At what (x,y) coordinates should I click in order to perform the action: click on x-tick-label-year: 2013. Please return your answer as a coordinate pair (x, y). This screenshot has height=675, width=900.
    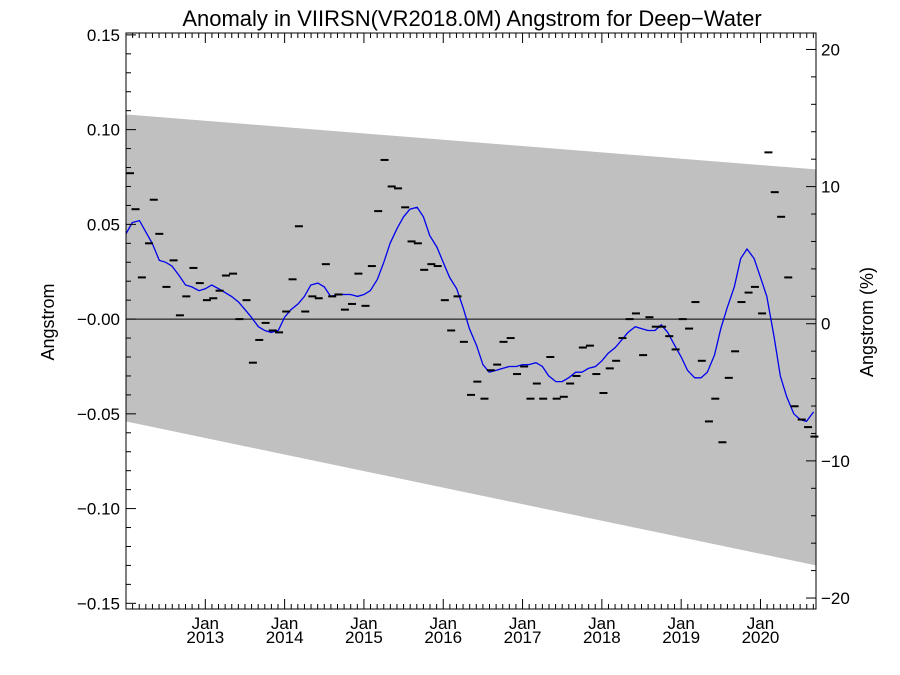
    Looking at the image, I should click on (205, 637).